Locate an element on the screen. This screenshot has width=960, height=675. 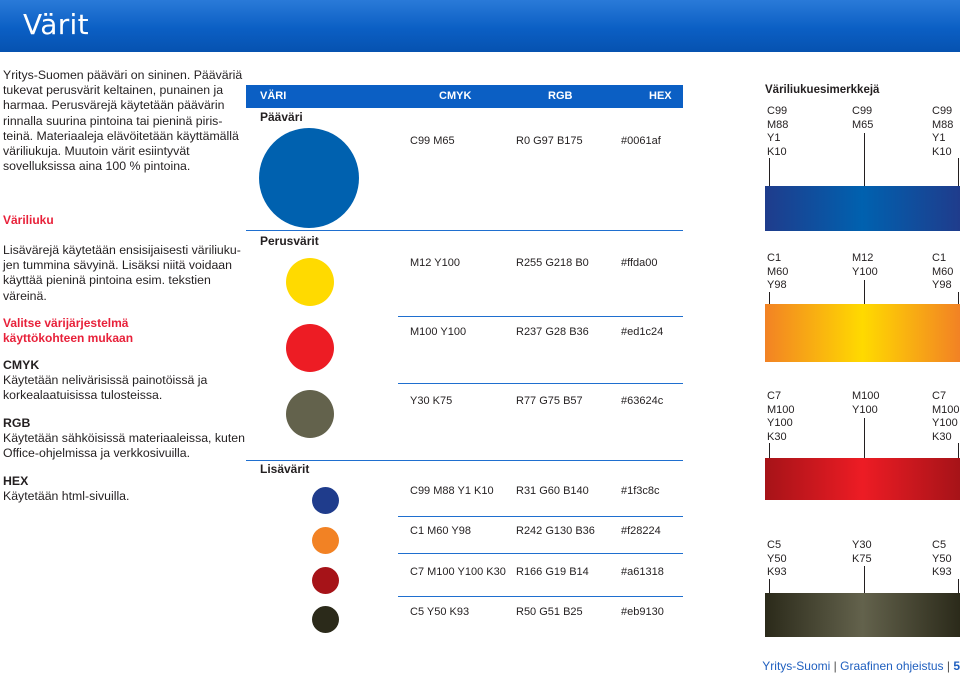
cmyk-value: C99 M88 Y1 K10 is located at coordinates (452, 491).